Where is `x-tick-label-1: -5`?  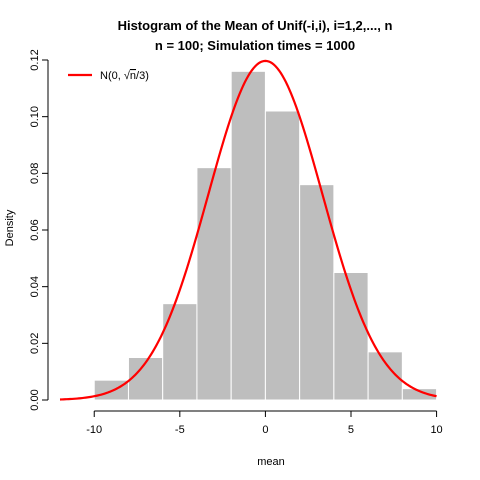 x-tick-label-1: -5 is located at coordinates (180, 430).